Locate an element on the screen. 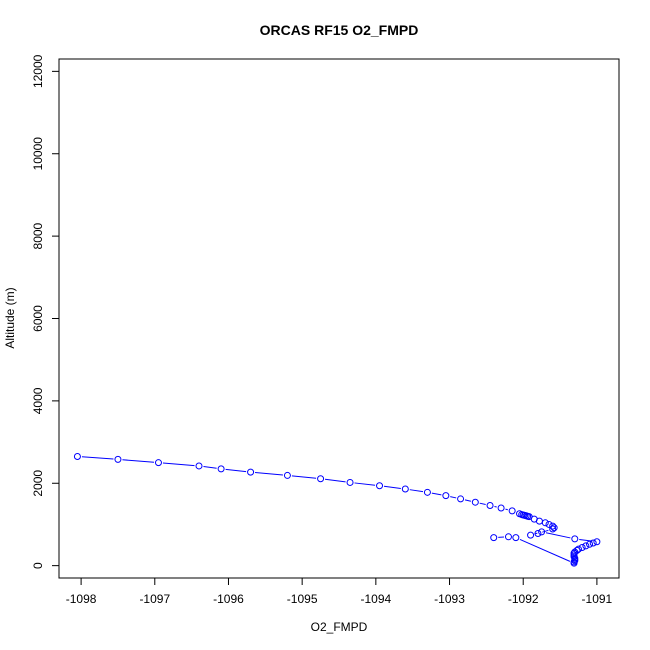 This screenshot has height=650, width=650. y-axis: 0 2000 4000 6000 8000 10000 12000 is located at coordinates (45, 311).